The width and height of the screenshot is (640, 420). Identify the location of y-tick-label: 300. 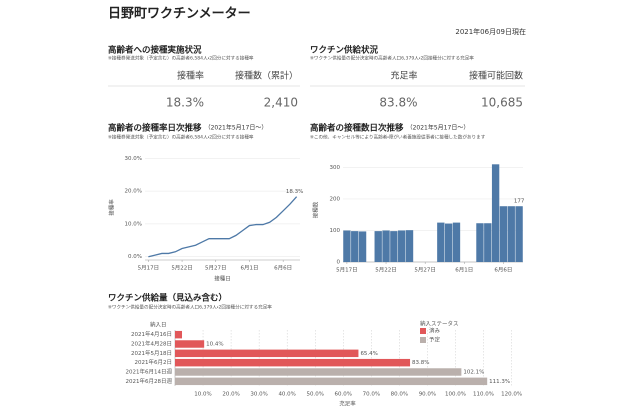
(335, 168).